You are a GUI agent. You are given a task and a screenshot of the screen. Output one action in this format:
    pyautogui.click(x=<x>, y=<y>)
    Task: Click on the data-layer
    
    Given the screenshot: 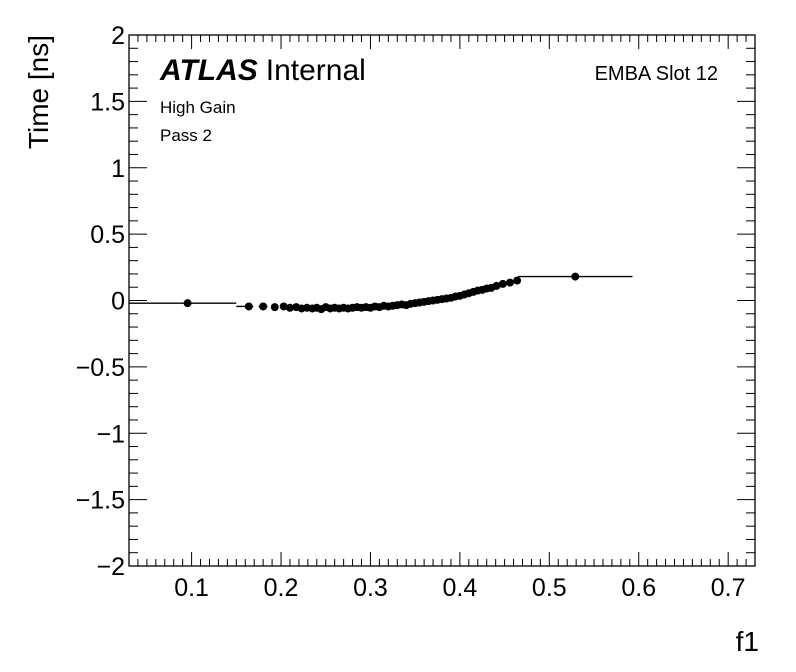 What is the action you would take?
    pyautogui.click(x=381, y=293)
    